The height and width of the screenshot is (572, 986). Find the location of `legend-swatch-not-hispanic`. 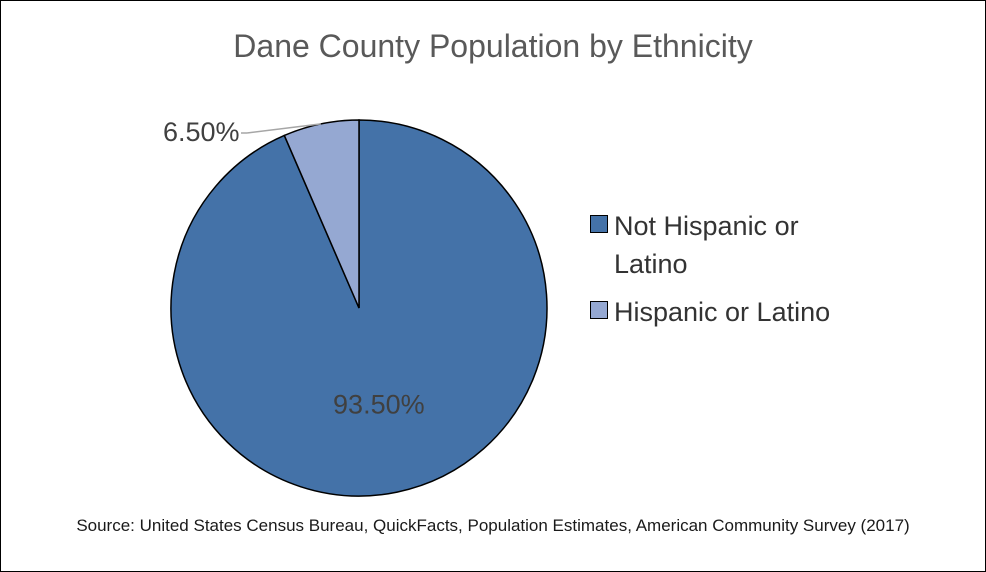

legend-swatch-not-hispanic is located at coordinates (599, 224).